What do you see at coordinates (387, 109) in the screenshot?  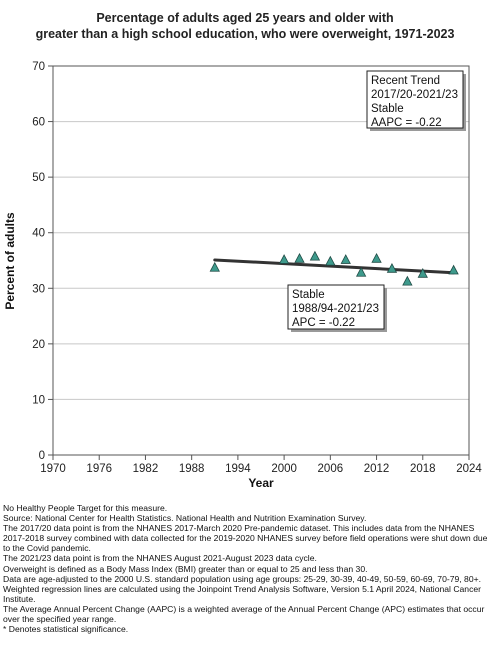 I see `annotation-recent-line-3: Stable` at bounding box center [387, 109].